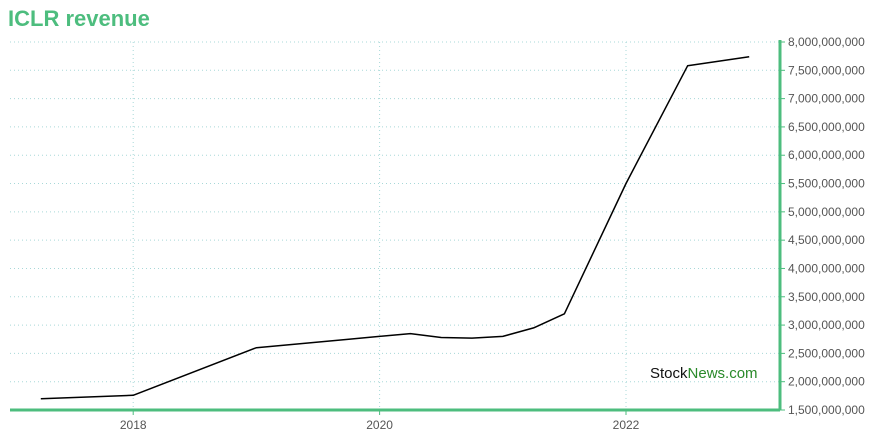 The width and height of the screenshot is (880, 440). What do you see at coordinates (826, 240) in the screenshot?
I see `y-tick-label: 4,500,000,000` at bounding box center [826, 240].